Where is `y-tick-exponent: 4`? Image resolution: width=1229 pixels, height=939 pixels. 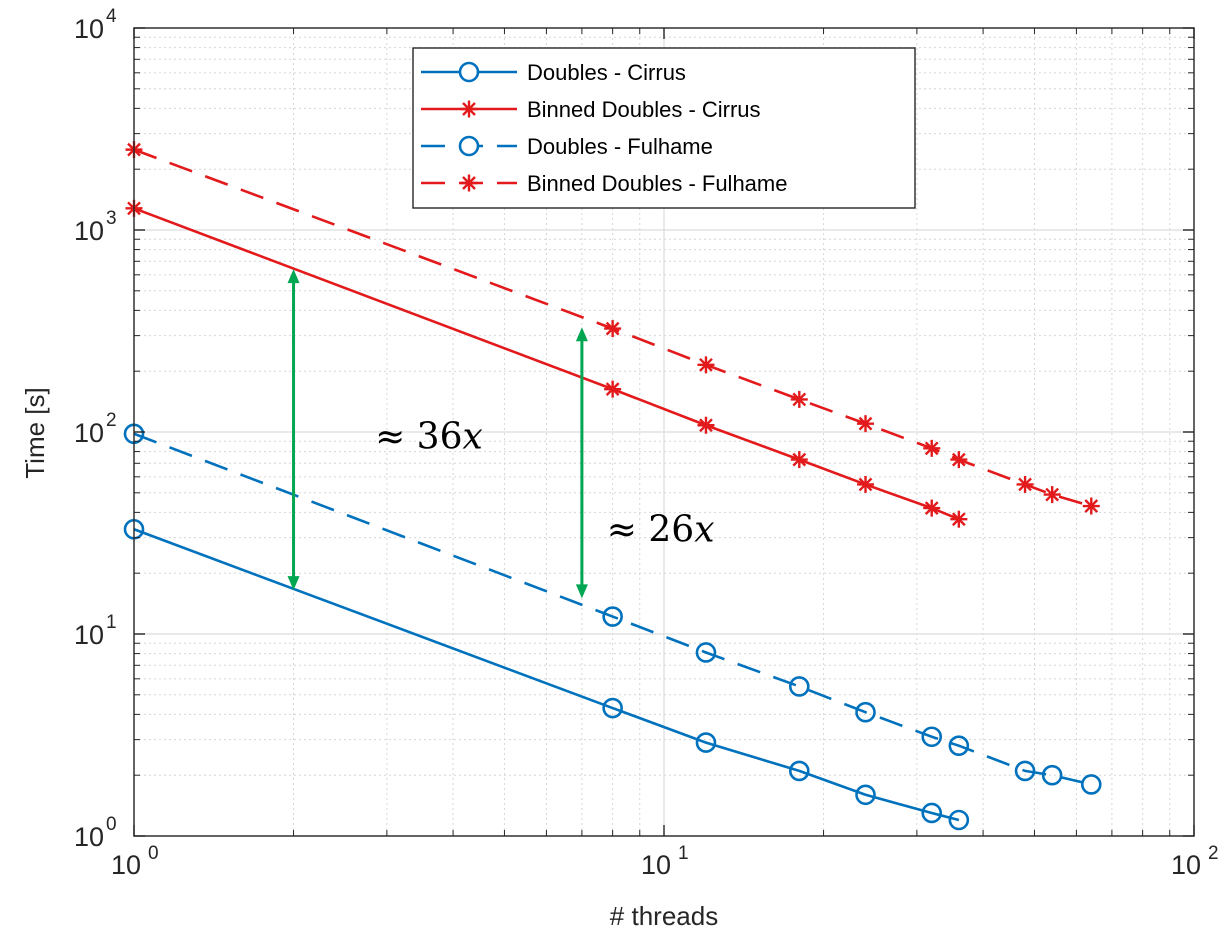 y-tick-exponent: 4 is located at coordinates (111, 16).